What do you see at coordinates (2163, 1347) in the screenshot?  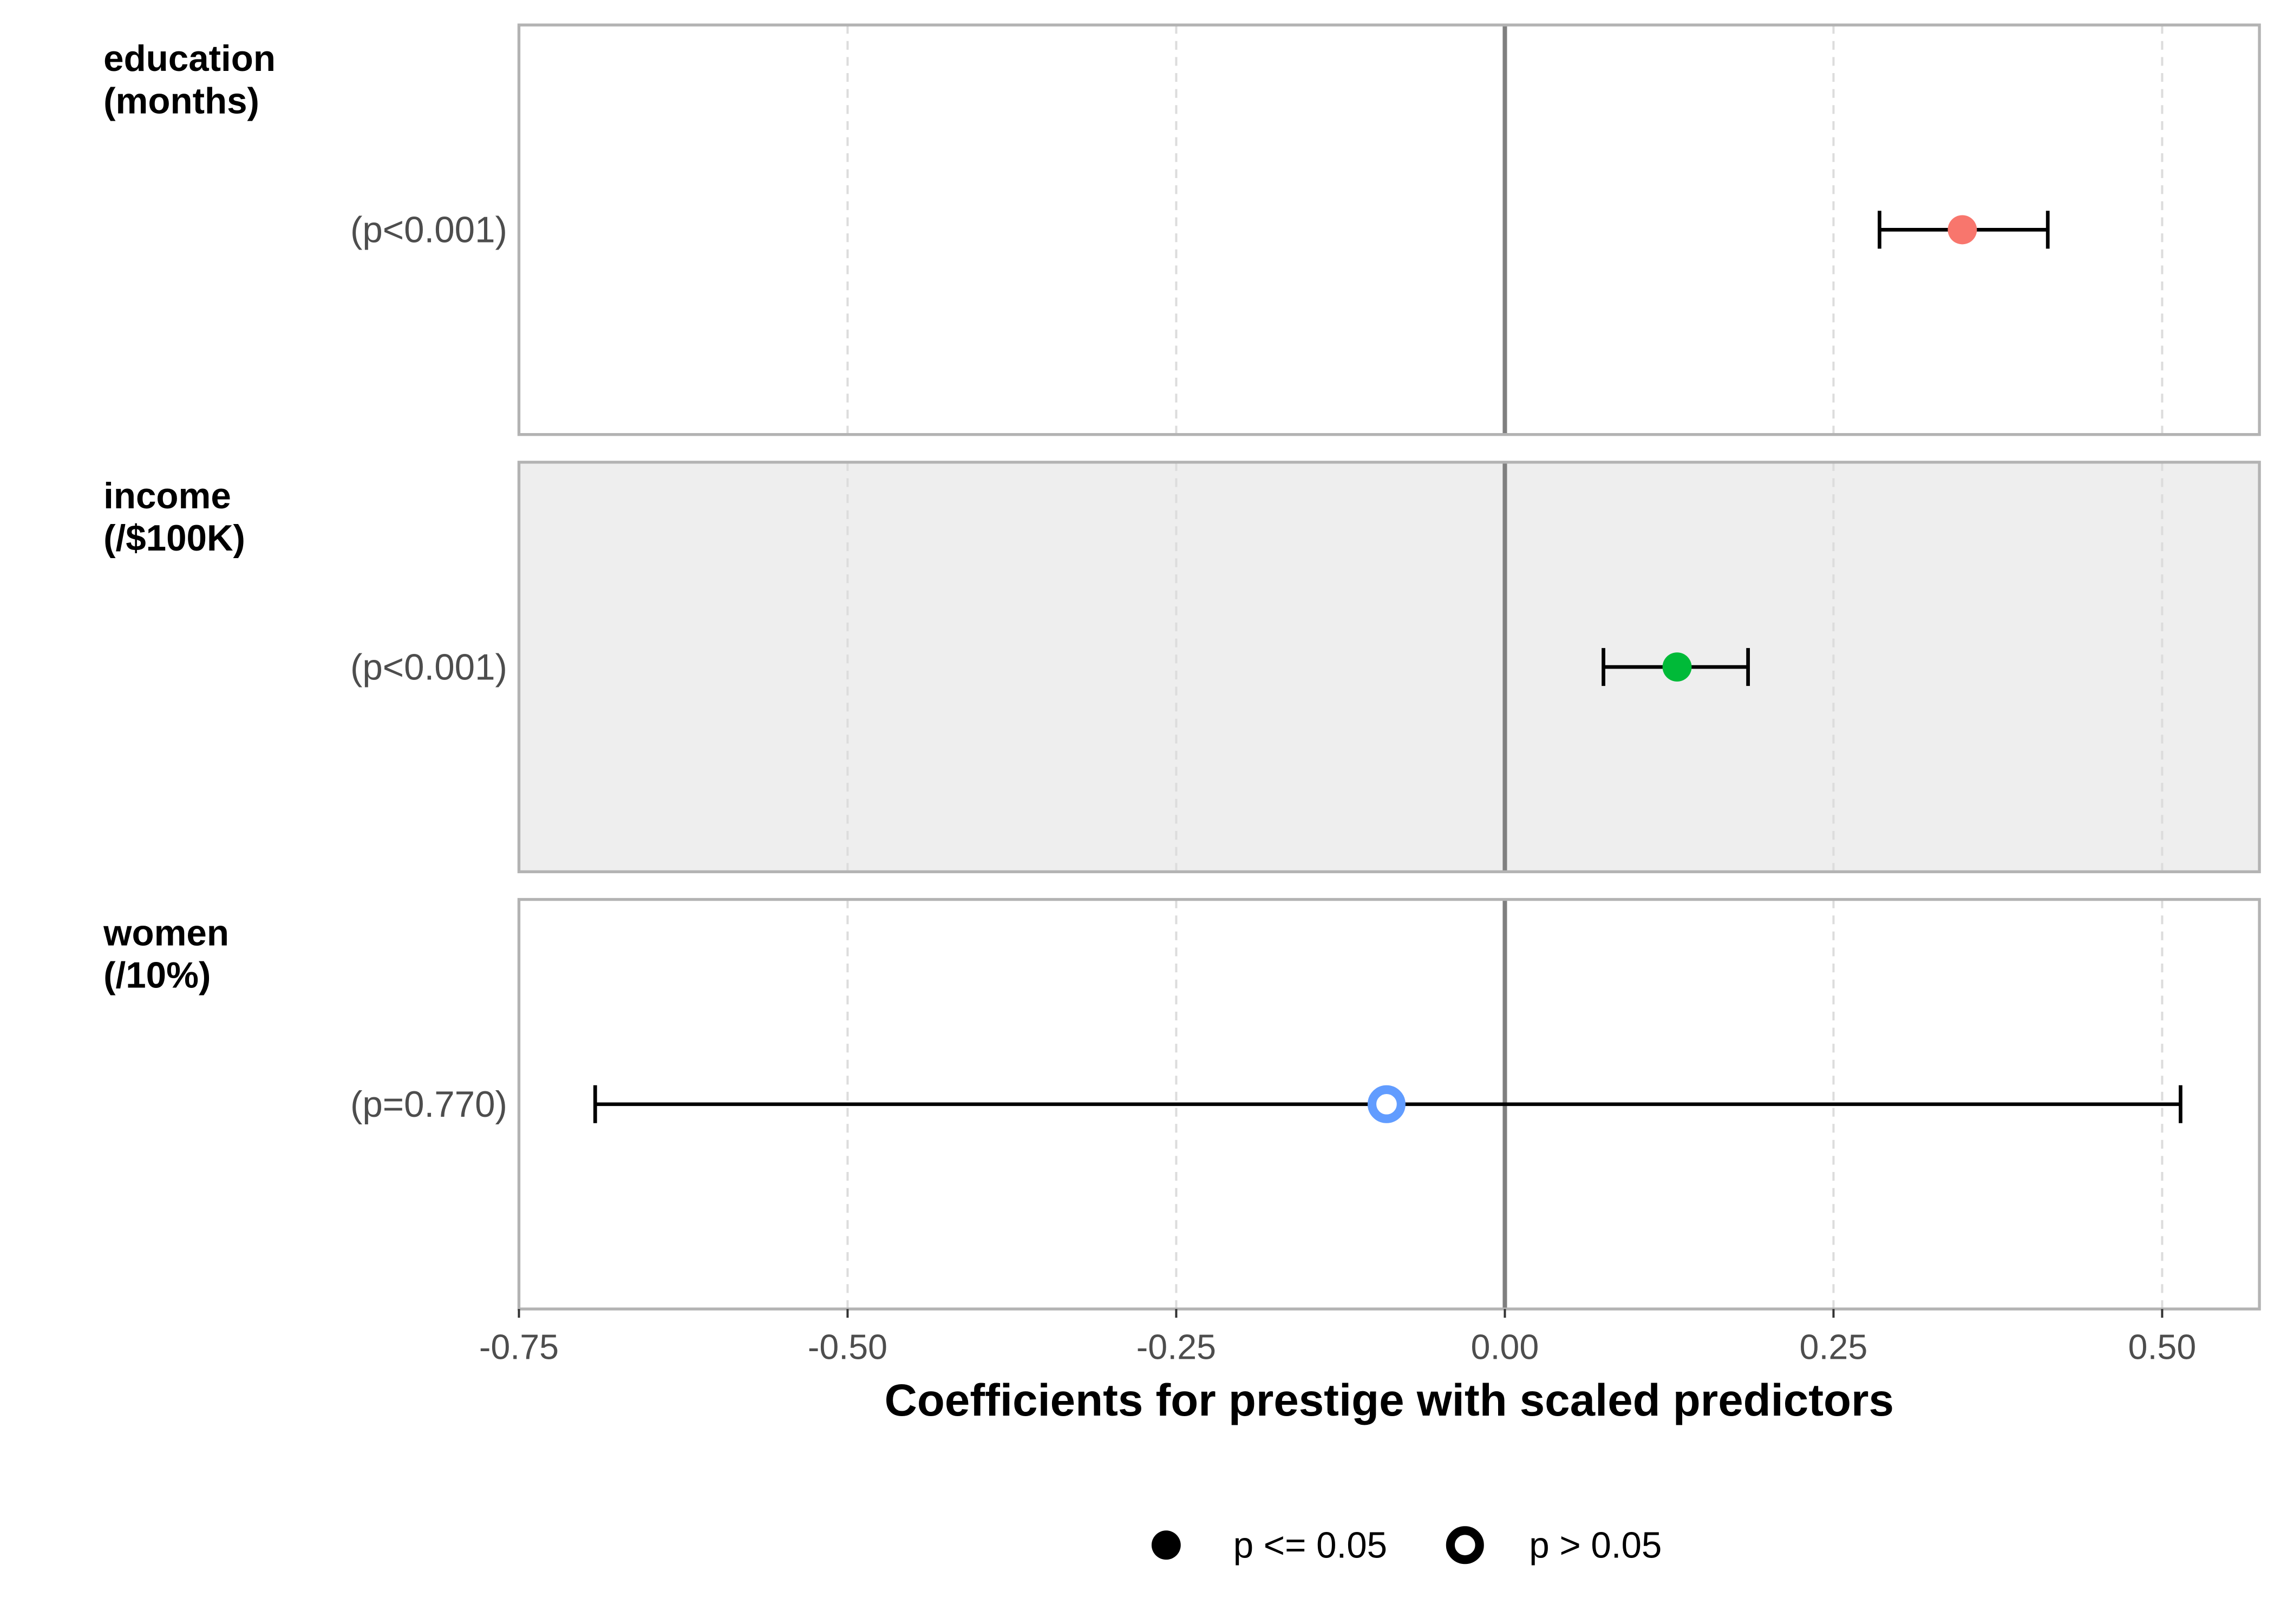 I see `x-tick-label: 0.50` at bounding box center [2163, 1347].